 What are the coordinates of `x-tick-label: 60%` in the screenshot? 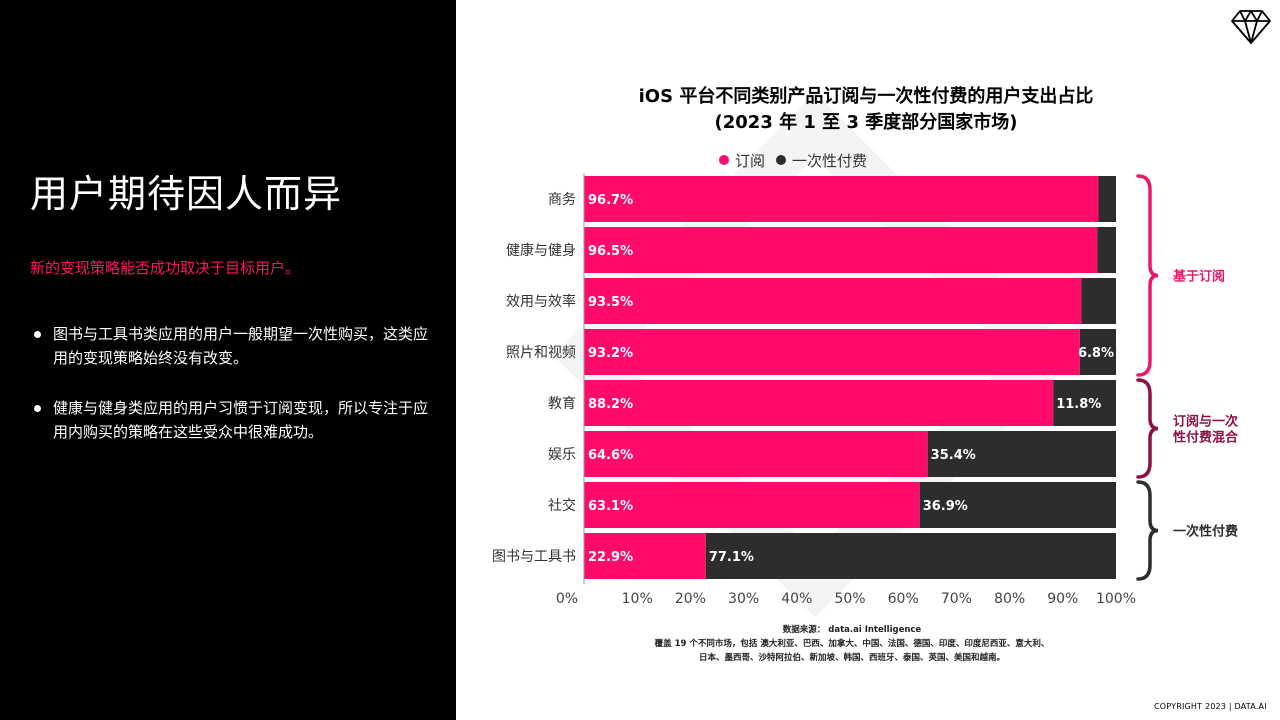 It's located at (903, 599).